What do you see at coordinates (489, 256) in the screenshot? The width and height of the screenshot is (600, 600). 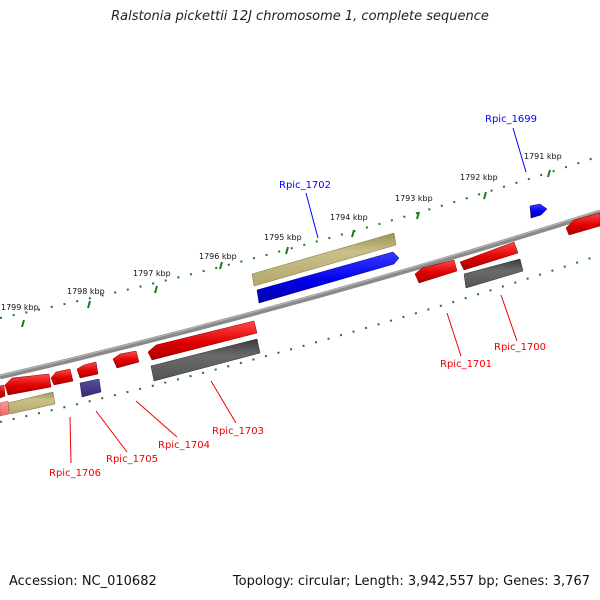 I see `gene-rpic-1700-arrow` at bounding box center [489, 256].